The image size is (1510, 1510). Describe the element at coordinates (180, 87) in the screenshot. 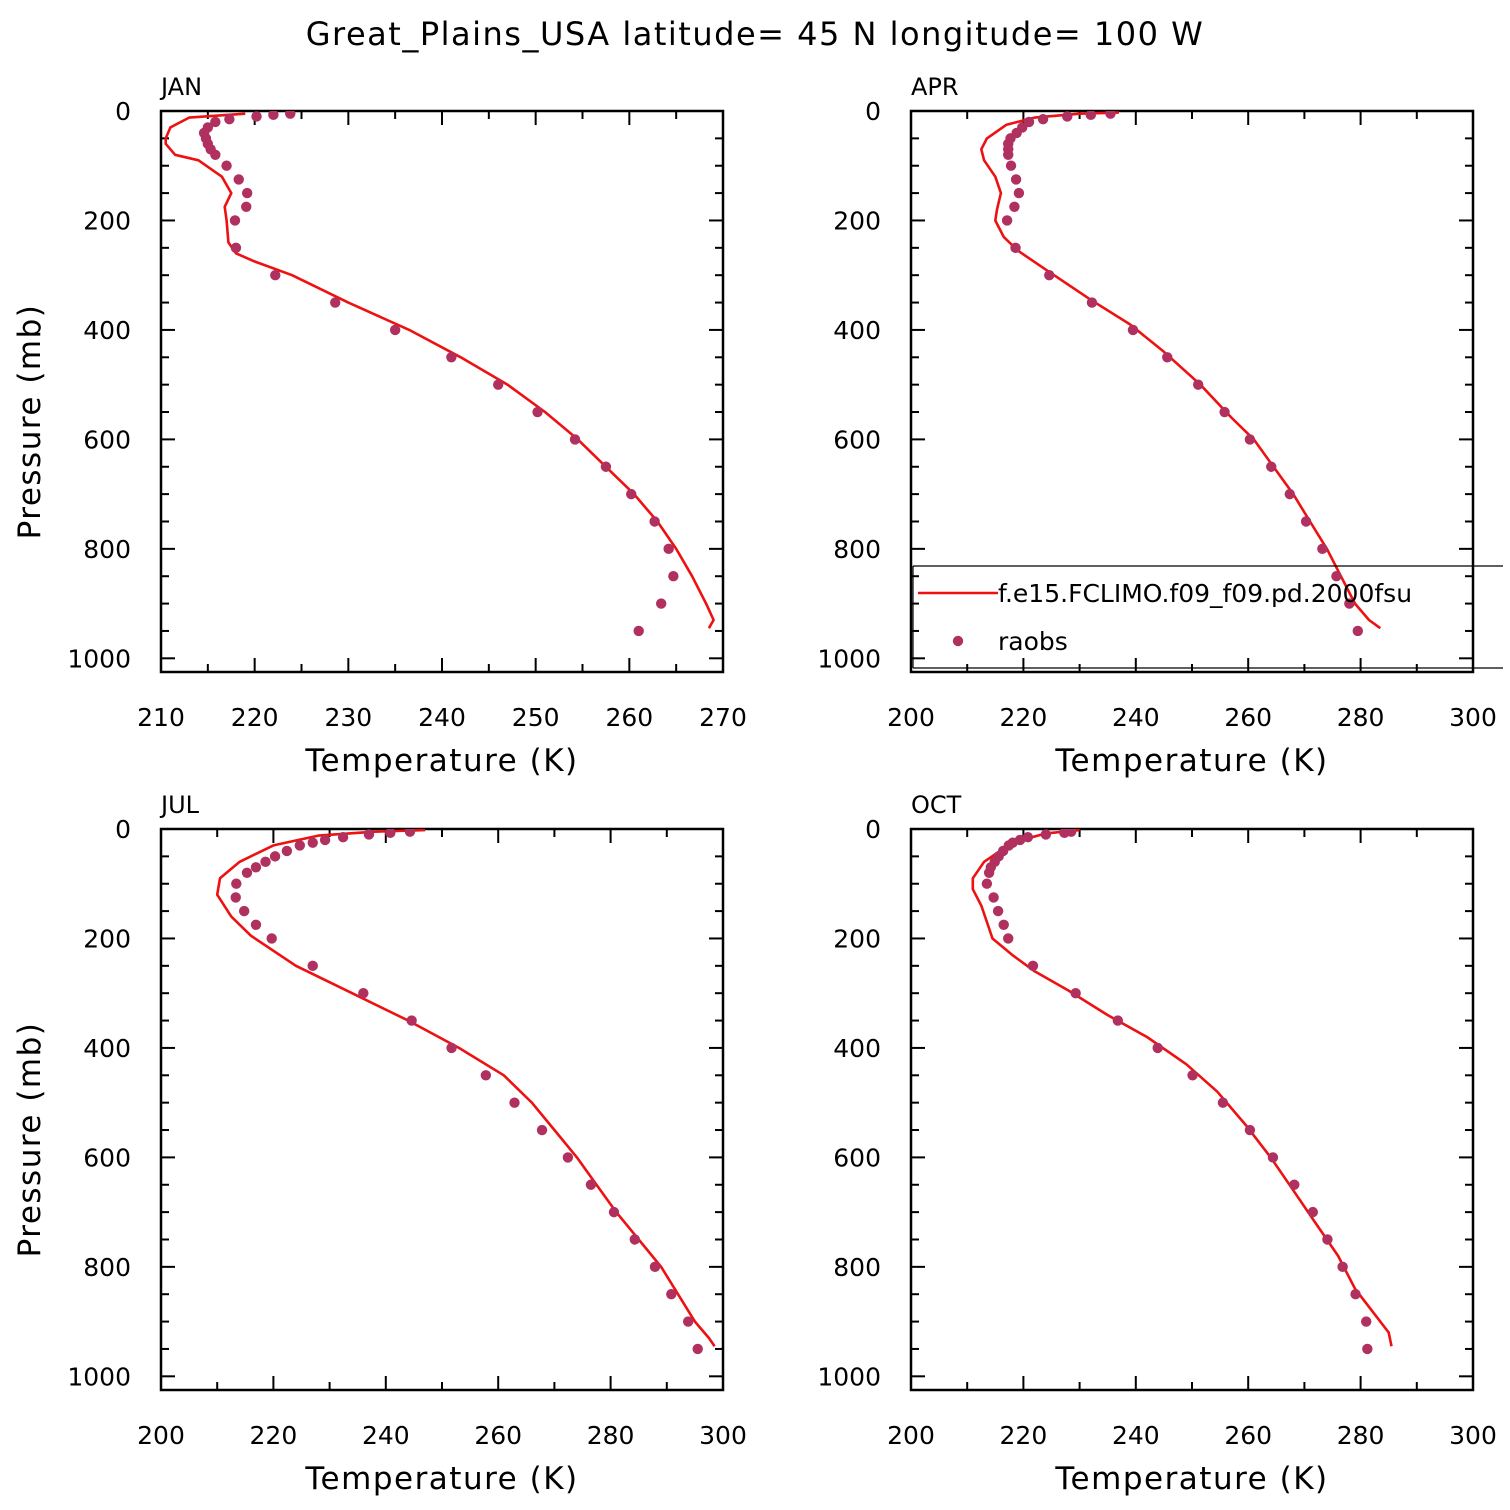

I see `panel-label: JAN` at that location.